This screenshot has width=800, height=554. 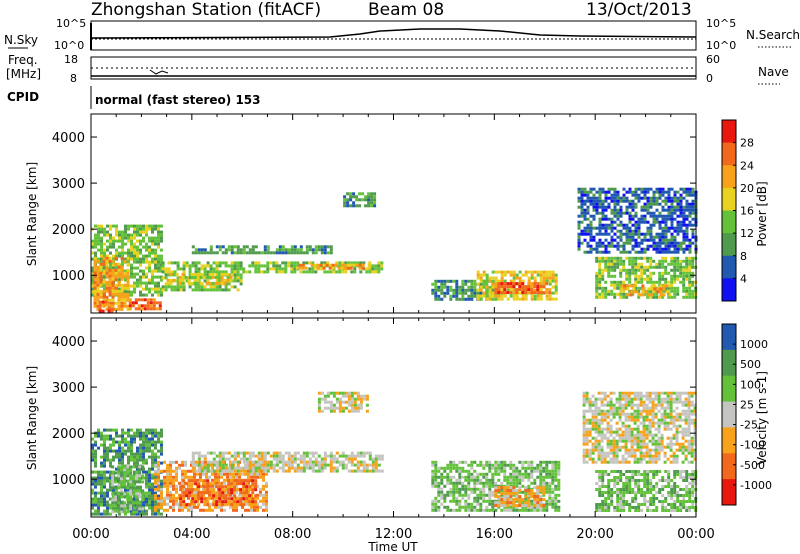 What do you see at coordinates (393, 35) in the screenshot?
I see `noise-panel` at bounding box center [393, 35].